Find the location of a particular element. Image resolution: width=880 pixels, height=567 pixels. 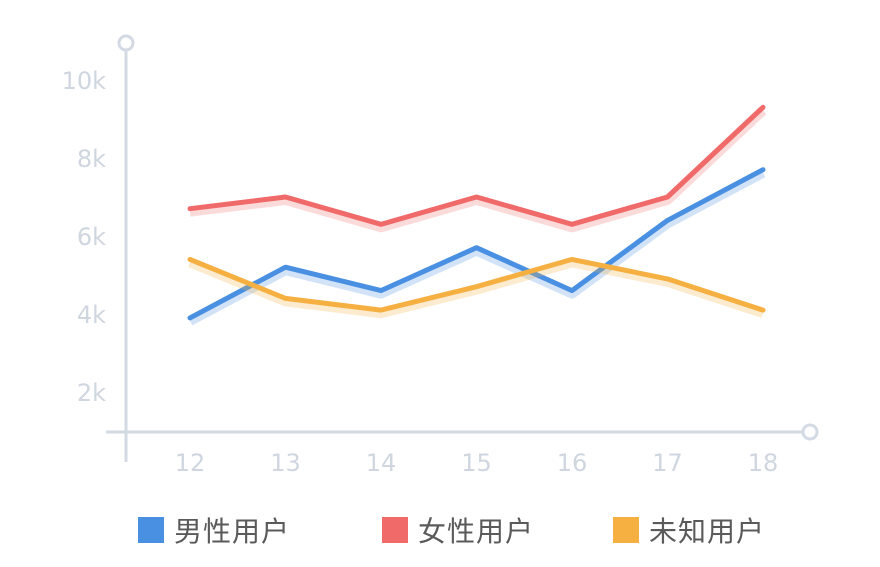

x-tick-label: 13 is located at coordinates (285, 463).